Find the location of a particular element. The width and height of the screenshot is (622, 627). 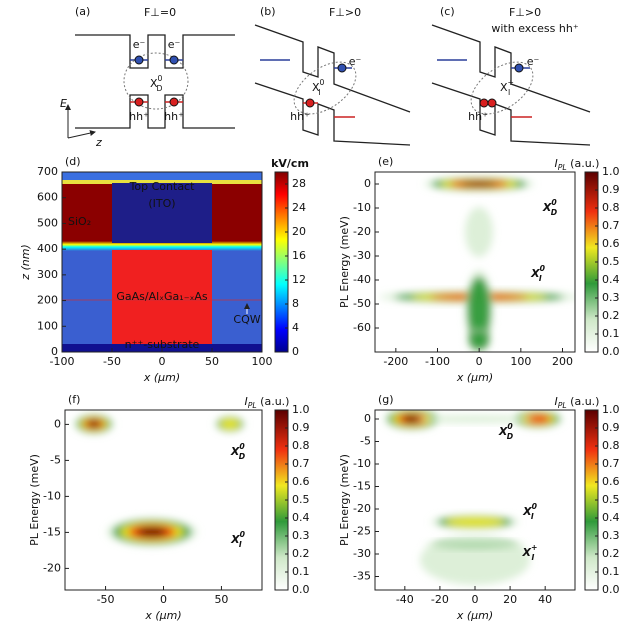

x-tick-label: 200 is located at coordinates (562, 361).